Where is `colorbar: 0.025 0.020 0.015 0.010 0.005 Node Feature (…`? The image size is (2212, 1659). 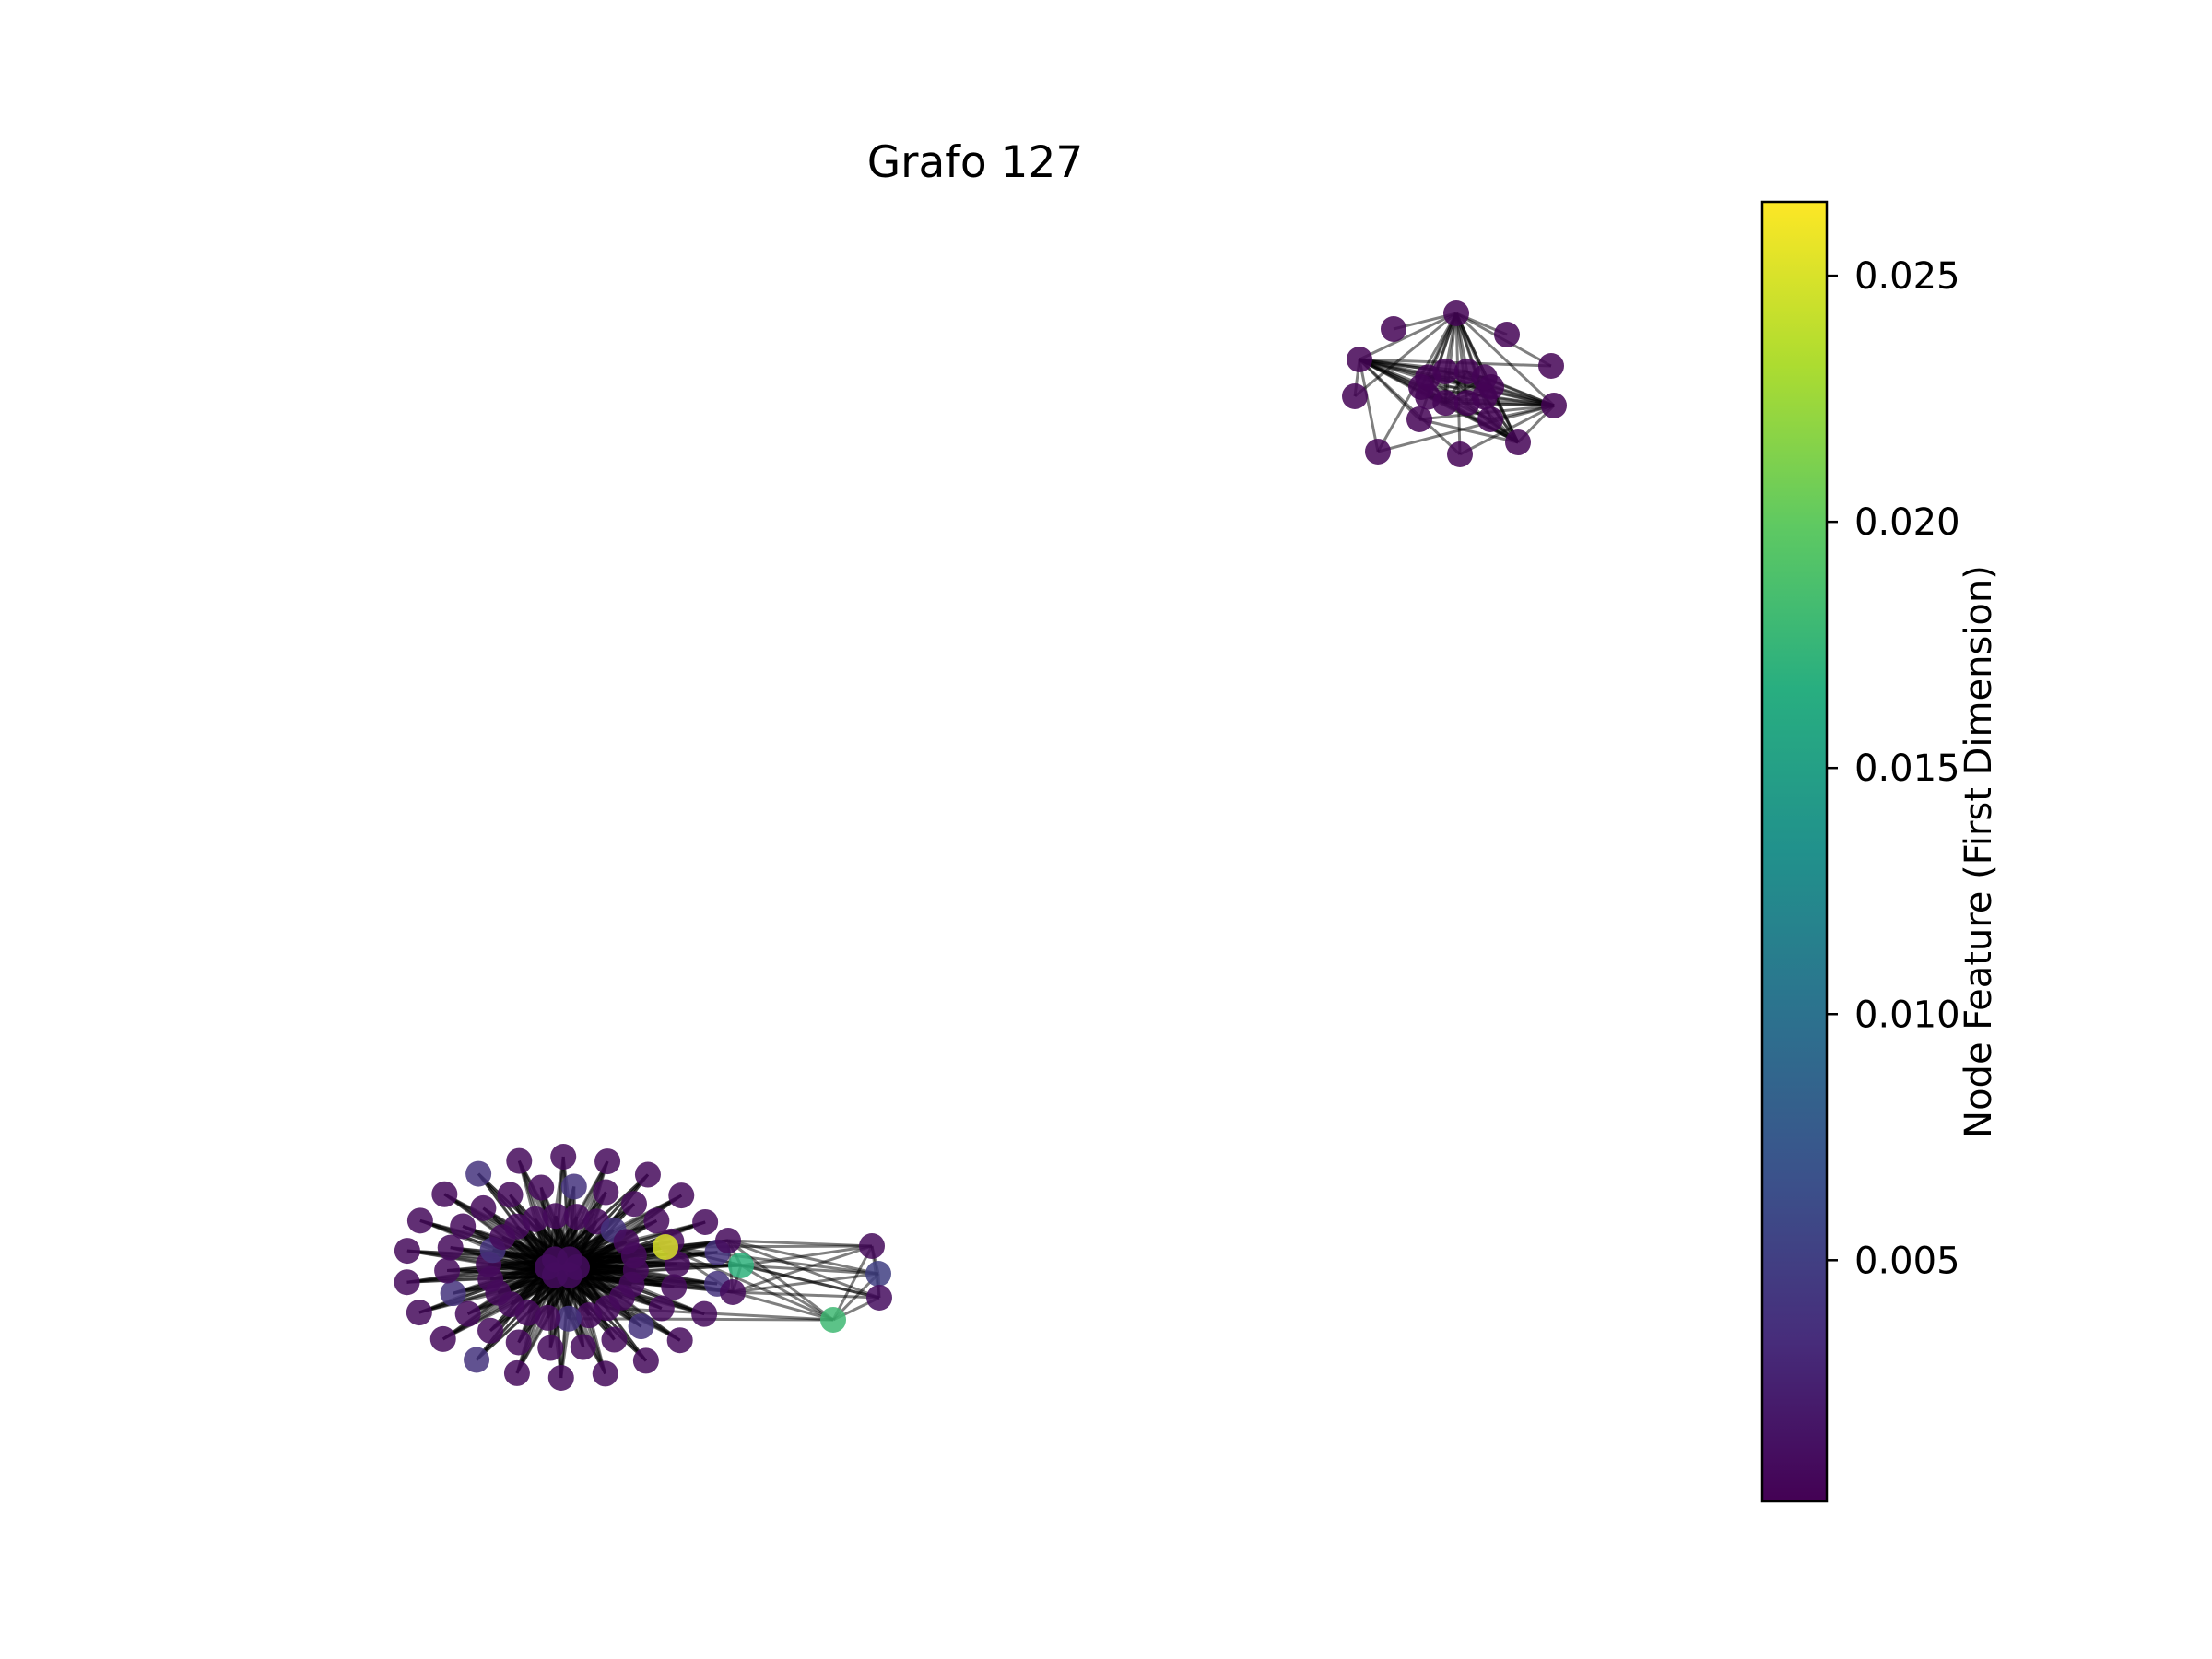 colorbar: 0.025 0.020 0.015 0.010 0.005 Node Feature (… is located at coordinates (1880, 851).